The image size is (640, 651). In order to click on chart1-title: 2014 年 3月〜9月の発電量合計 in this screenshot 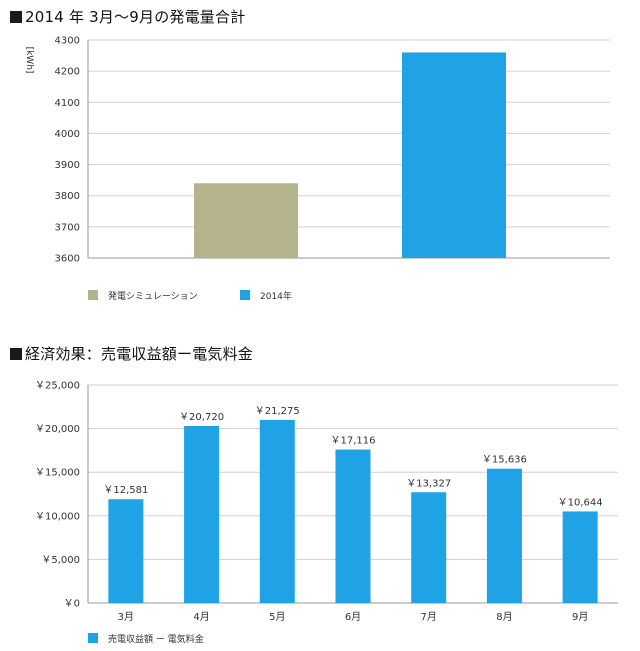, I will do `click(127, 16)`.